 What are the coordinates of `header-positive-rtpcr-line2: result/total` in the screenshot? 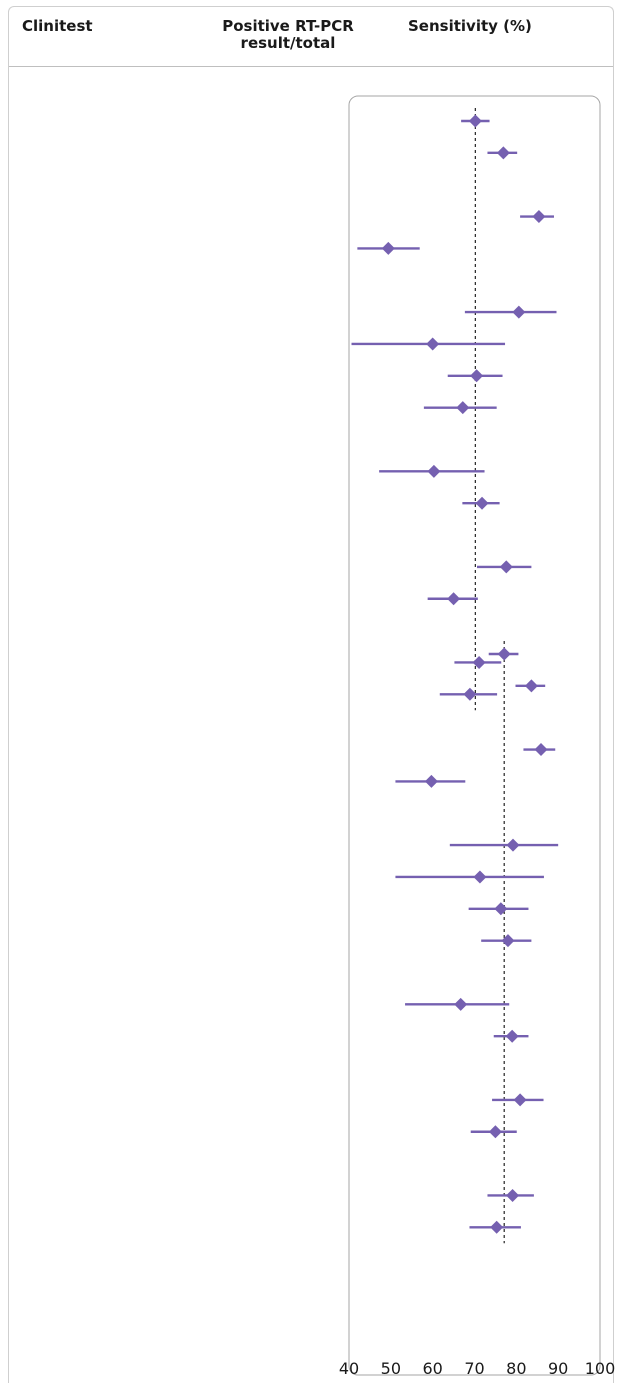 It's located at (288, 43).